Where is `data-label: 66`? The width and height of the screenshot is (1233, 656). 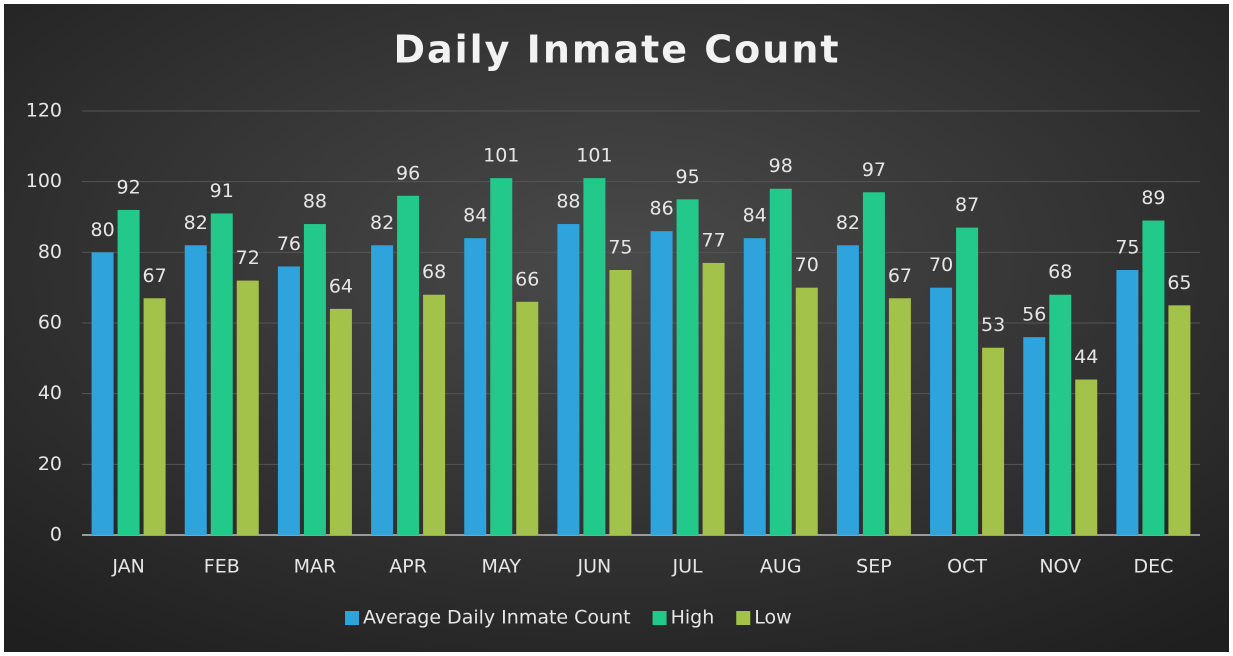 data-label: 66 is located at coordinates (527, 279).